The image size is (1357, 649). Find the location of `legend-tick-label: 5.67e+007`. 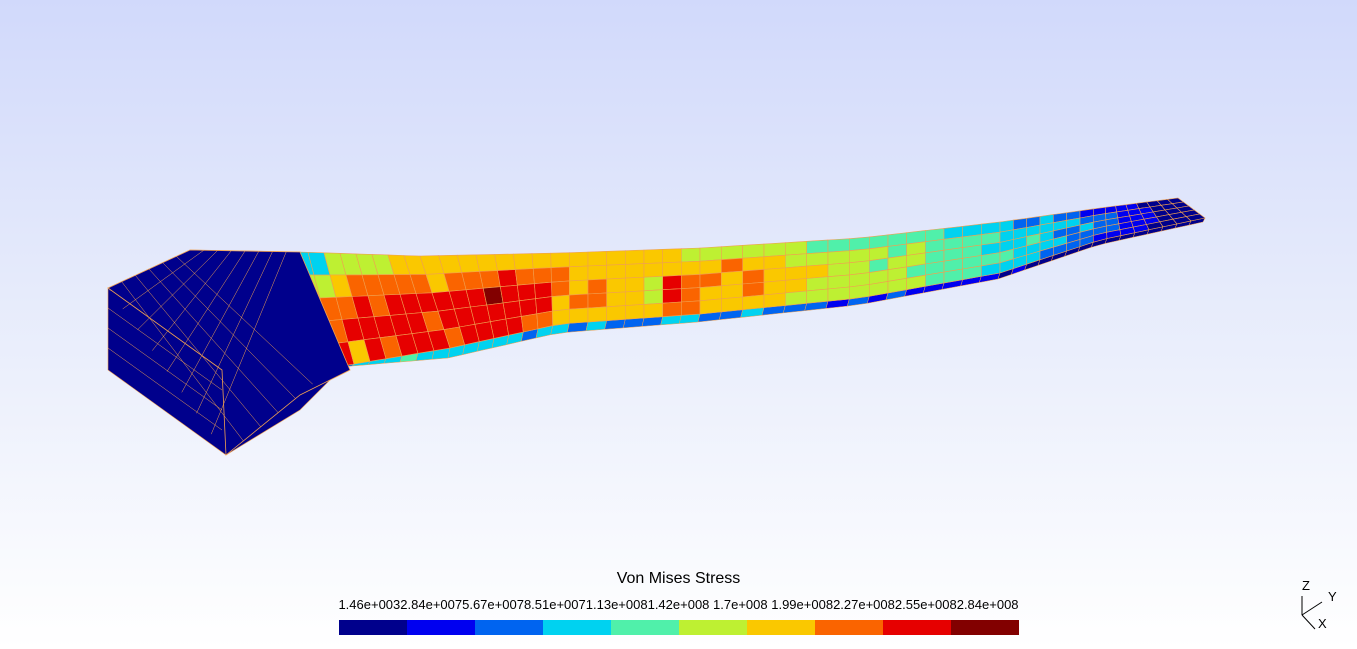

legend-tick-label: 5.67e+007 is located at coordinates (493, 604).